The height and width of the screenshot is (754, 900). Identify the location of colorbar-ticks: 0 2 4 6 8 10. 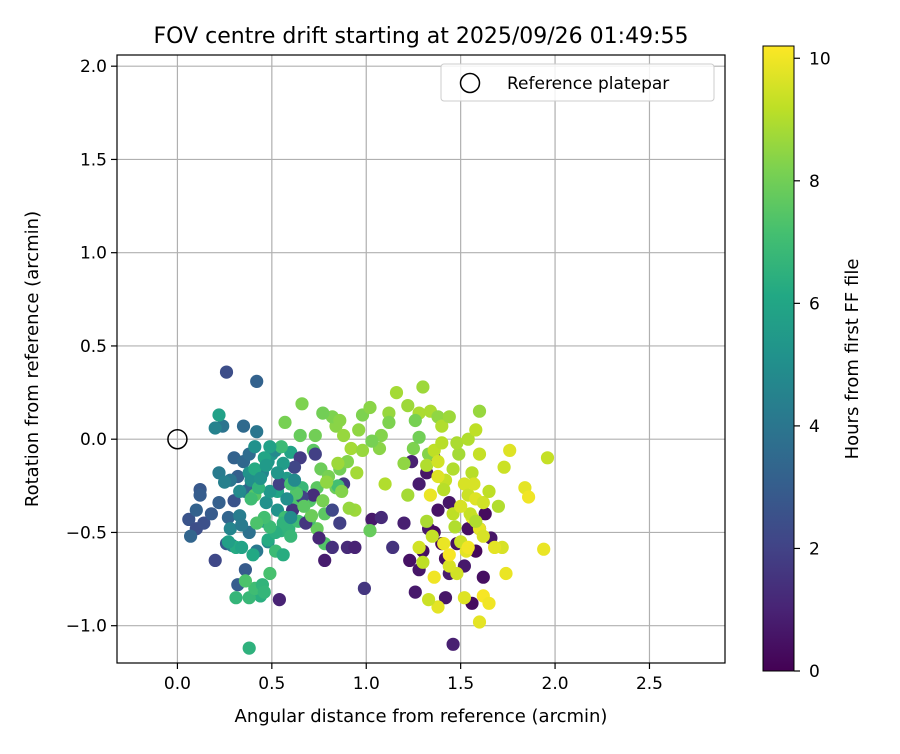
(812, 365).